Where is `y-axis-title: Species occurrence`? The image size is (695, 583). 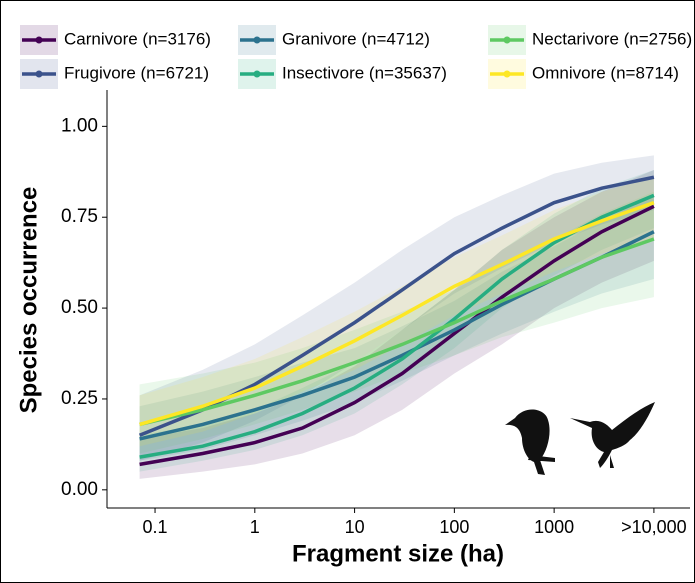
y-axis-title: Species occurrence is located at coordinates (28, 300).